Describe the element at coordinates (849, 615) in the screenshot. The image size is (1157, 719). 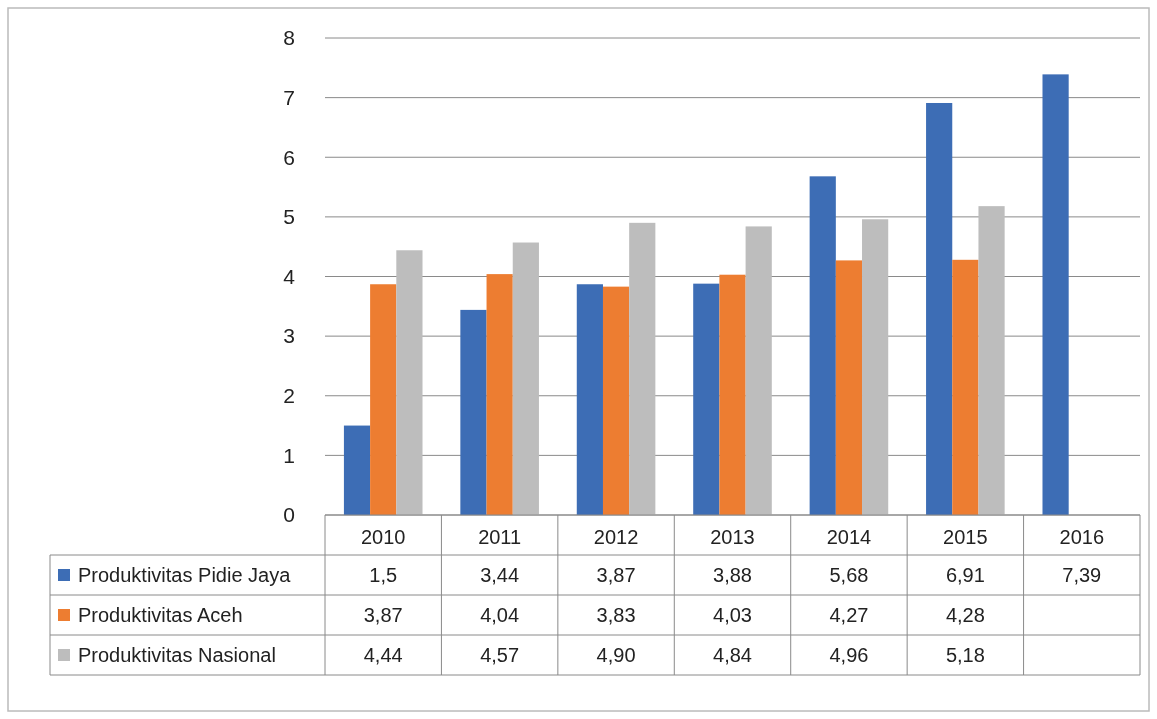
I see `data-label: 4,27` at that location.